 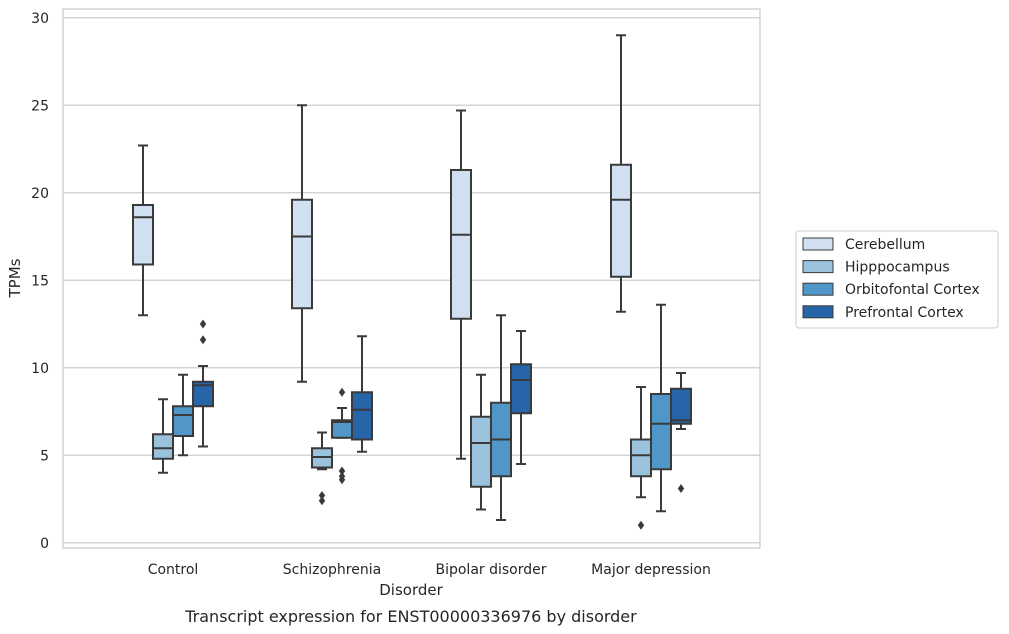 What do you see at coordinates (40, 194) in the screenshot?
I see `y-tick-label: 20` at bounding box center [40, 194].